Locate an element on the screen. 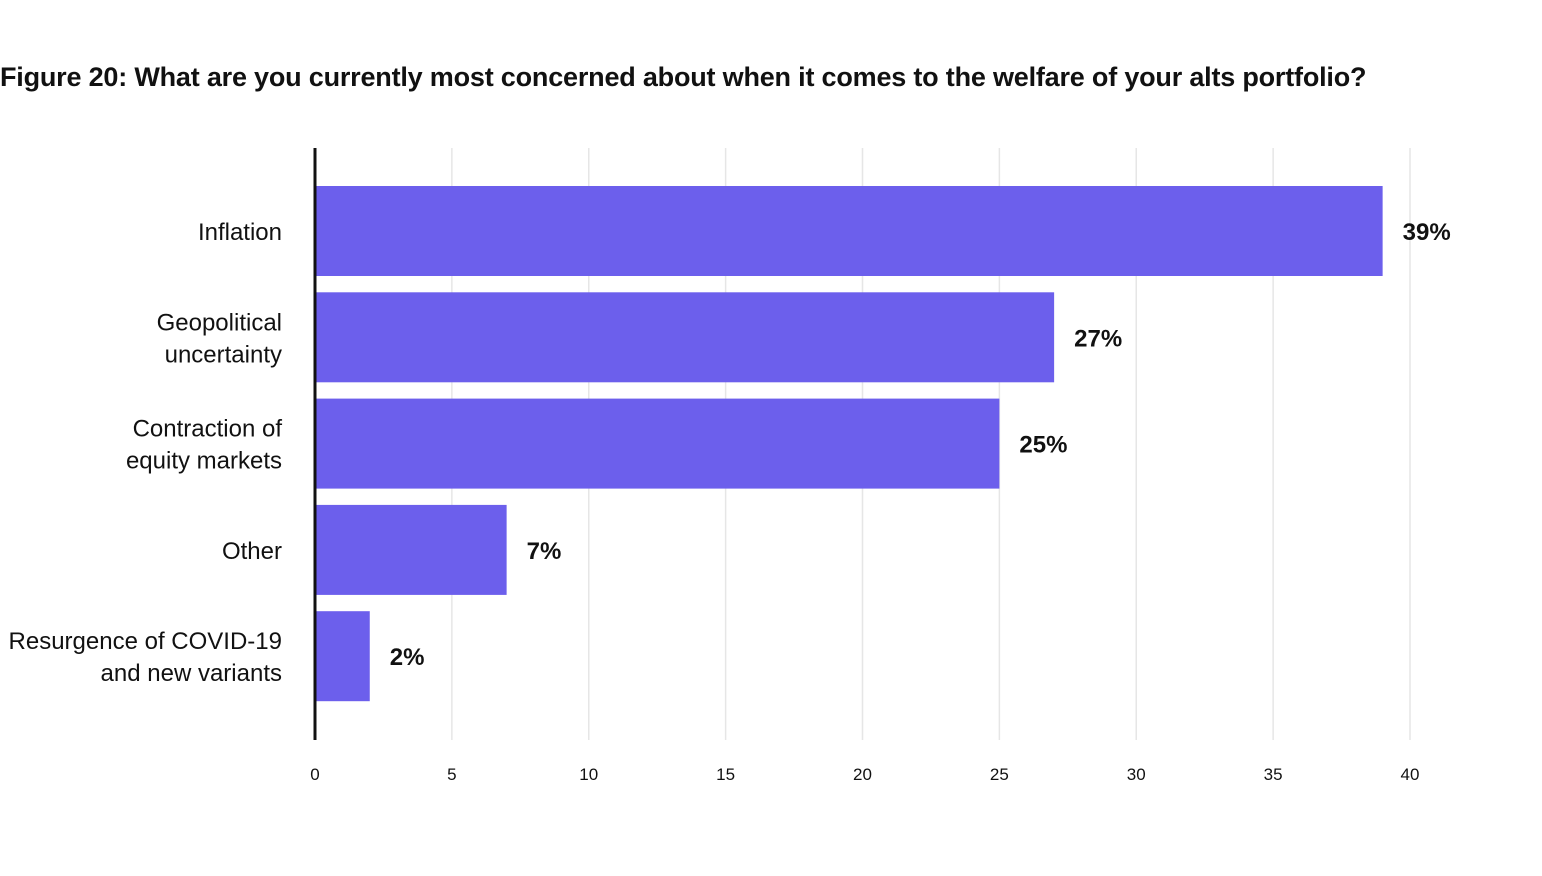 This screenshot has width=1542, height=876. category-label-line: Resurgence of COVID-19 is located at coordinates (145, 641).